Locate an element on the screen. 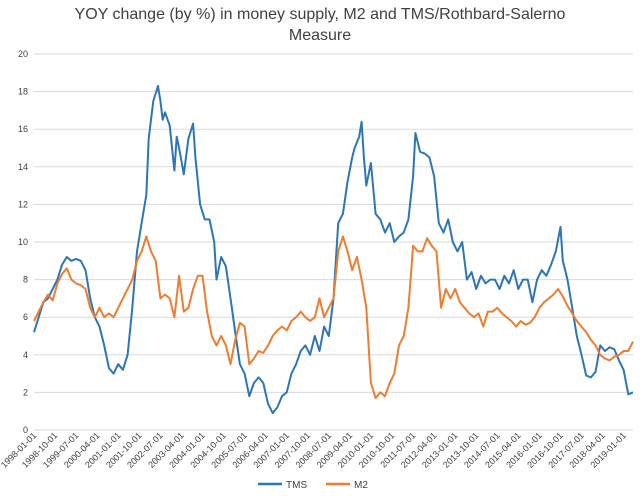  legend-label-m2: M2 is located at coordinates (361, 485).